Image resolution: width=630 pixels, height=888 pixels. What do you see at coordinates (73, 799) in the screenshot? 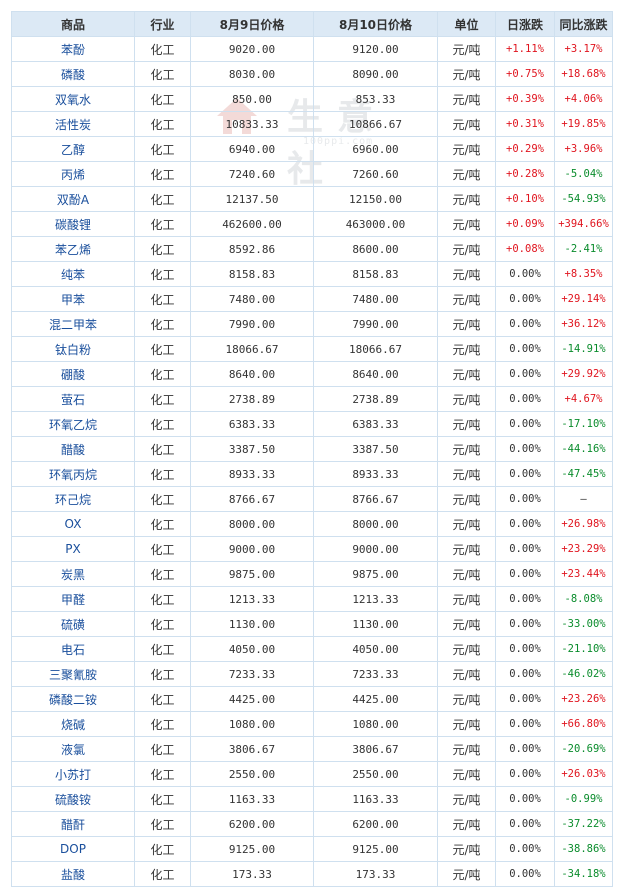
I see `product-name-link: 硫酸铵` at bounding box center [73, 799].